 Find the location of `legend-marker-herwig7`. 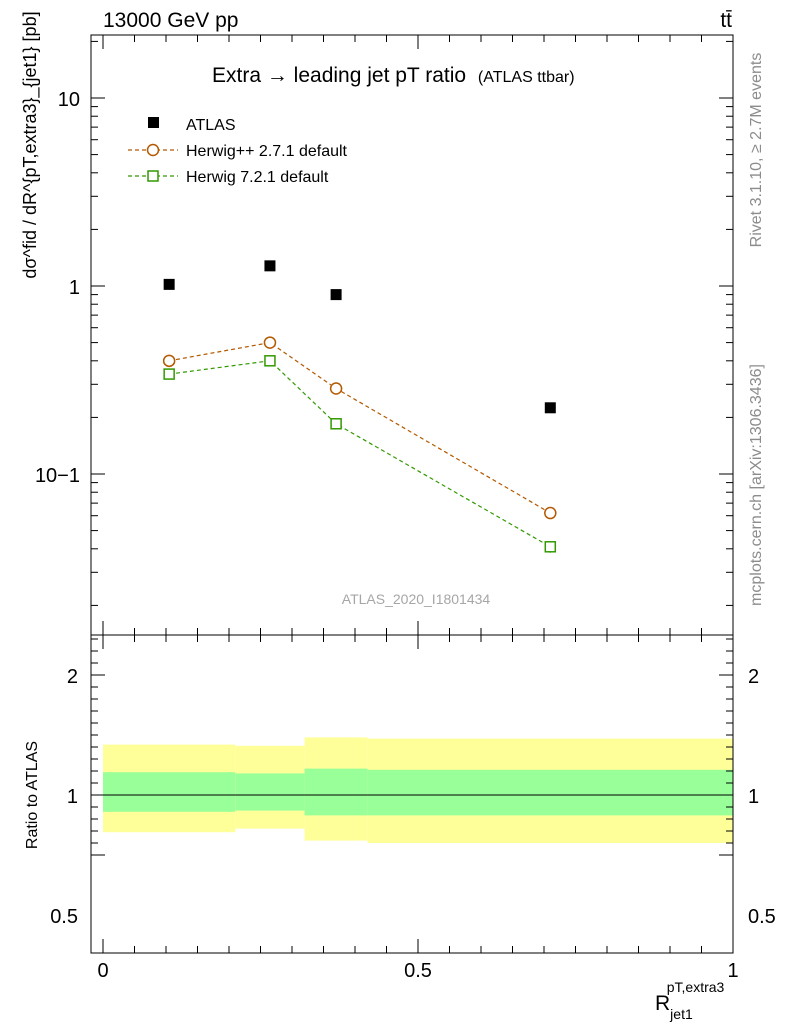

legend-marker-herwig7 is located at coordinates (153, 176).